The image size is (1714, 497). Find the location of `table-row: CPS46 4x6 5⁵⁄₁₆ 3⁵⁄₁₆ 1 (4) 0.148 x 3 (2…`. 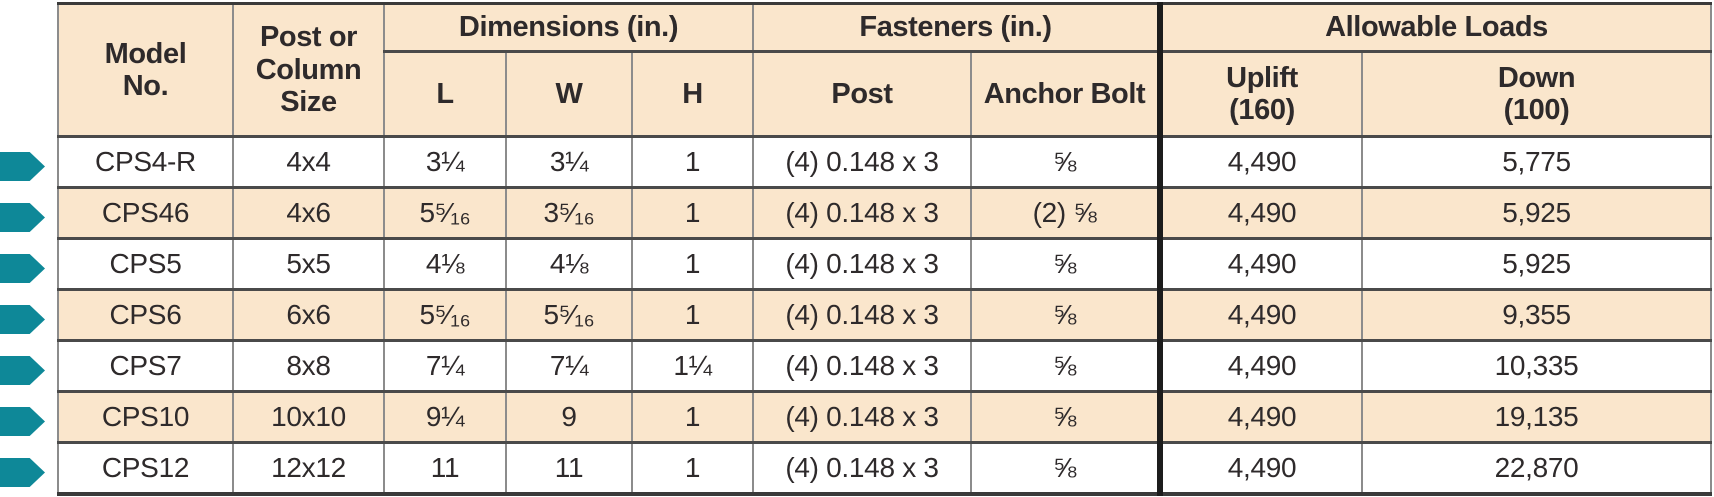

table-row: CPS46 4x6 5⁵⁄₁₆ 3⁵⁄₁₆ 1 (4) 0.148 x 3 (2… is located at coordinates (885, 213).